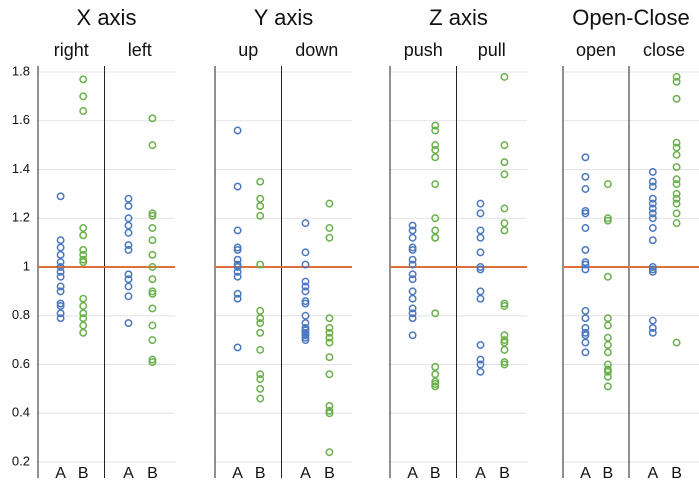 The image size is (699, 488). I want to click on subpanel-label: pull, so click(492, 50).